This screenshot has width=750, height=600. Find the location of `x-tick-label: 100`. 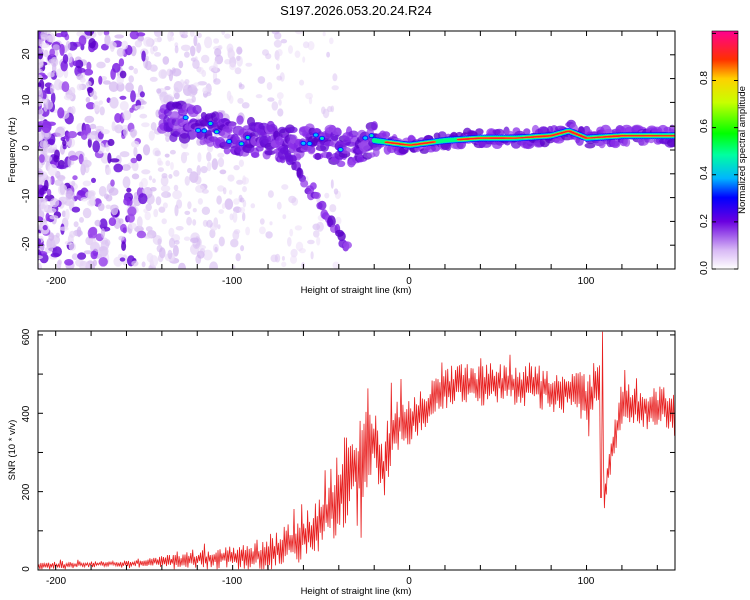

x-tick-label: 100 is located at coordinates (586, 581).